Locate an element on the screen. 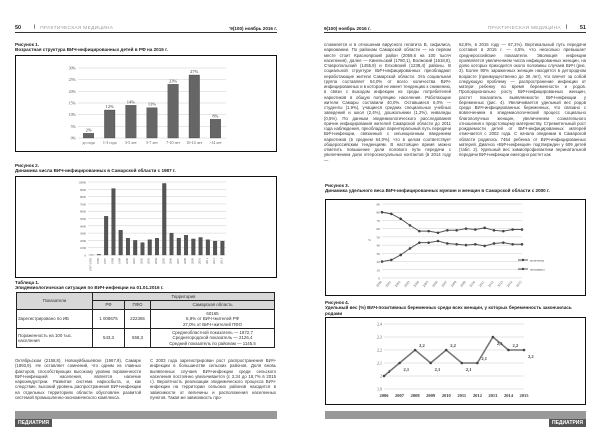 The image size is (600, 431). data-label: 2% is located at coordinates (89, 129).